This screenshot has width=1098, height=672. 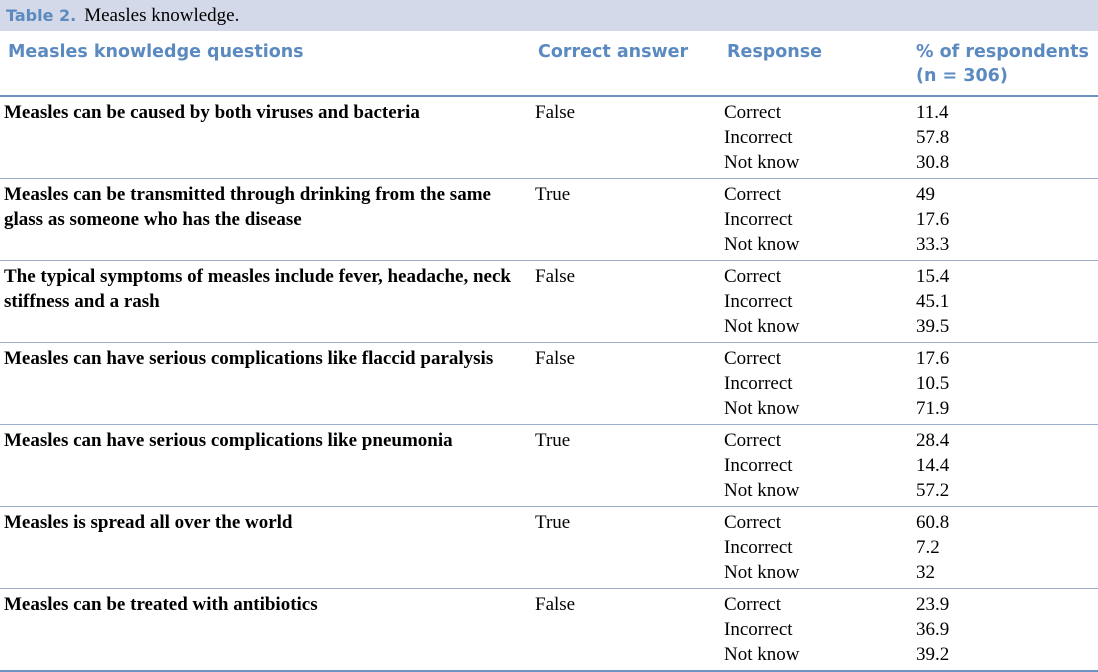 What do you see at coordinates (933, 162) in the screenshot?
I see `percent-value: 30.8` at bounding box center [933, 162].